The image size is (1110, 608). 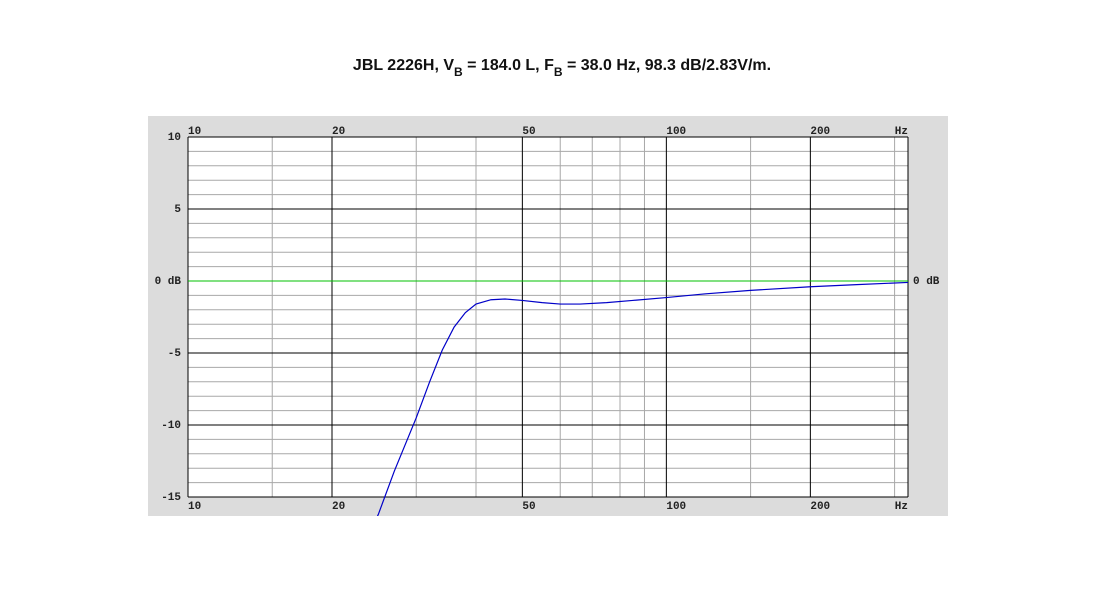 What do you see at coordinates (667, 65) in the screenshot?
I see `title-part: = 38.0 Hz, 98.3 dB/2.83V/m.` at bounding box center [667, 65].